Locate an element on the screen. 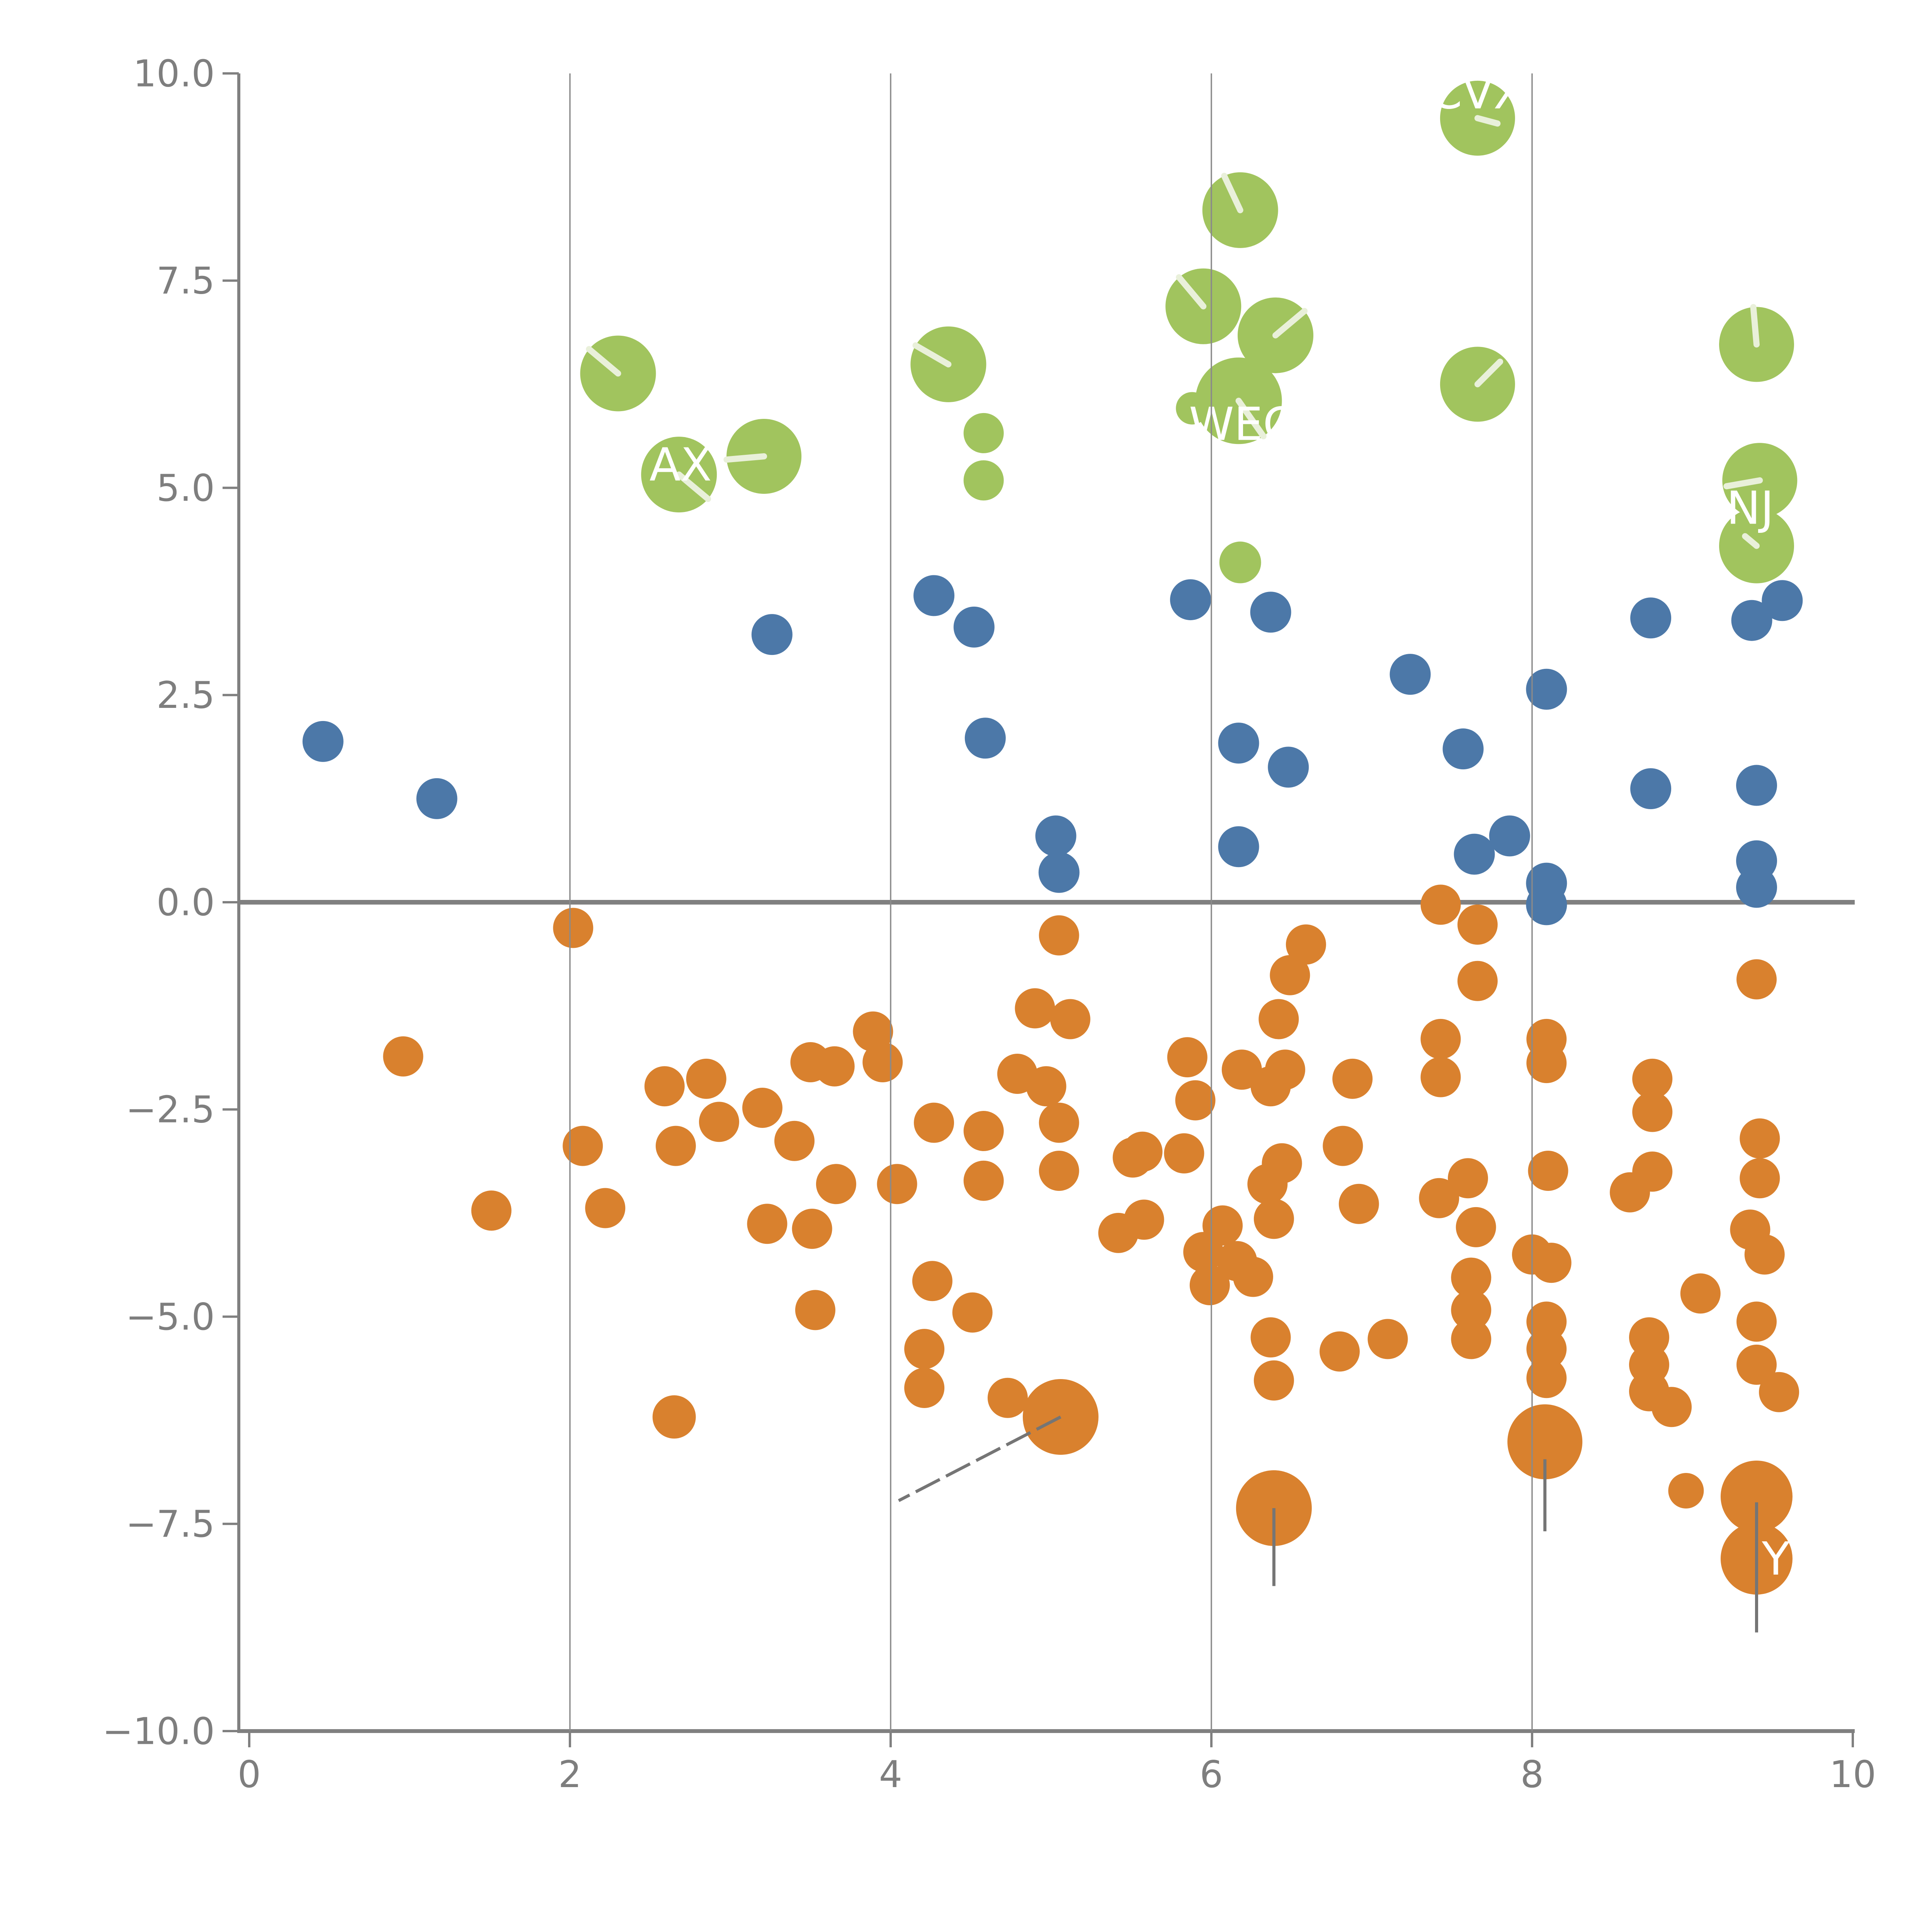 Image resolution: width=1932 pixels, height=1932 pixels. bubble-label-y: Y is located at coordinates (1776, 1559).